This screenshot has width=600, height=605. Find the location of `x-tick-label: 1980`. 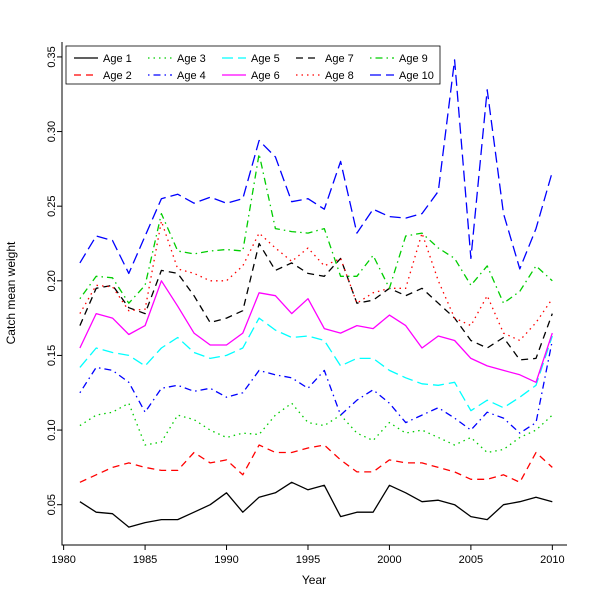

x-tick-label: 1980 is located at coordinates (63, 560).